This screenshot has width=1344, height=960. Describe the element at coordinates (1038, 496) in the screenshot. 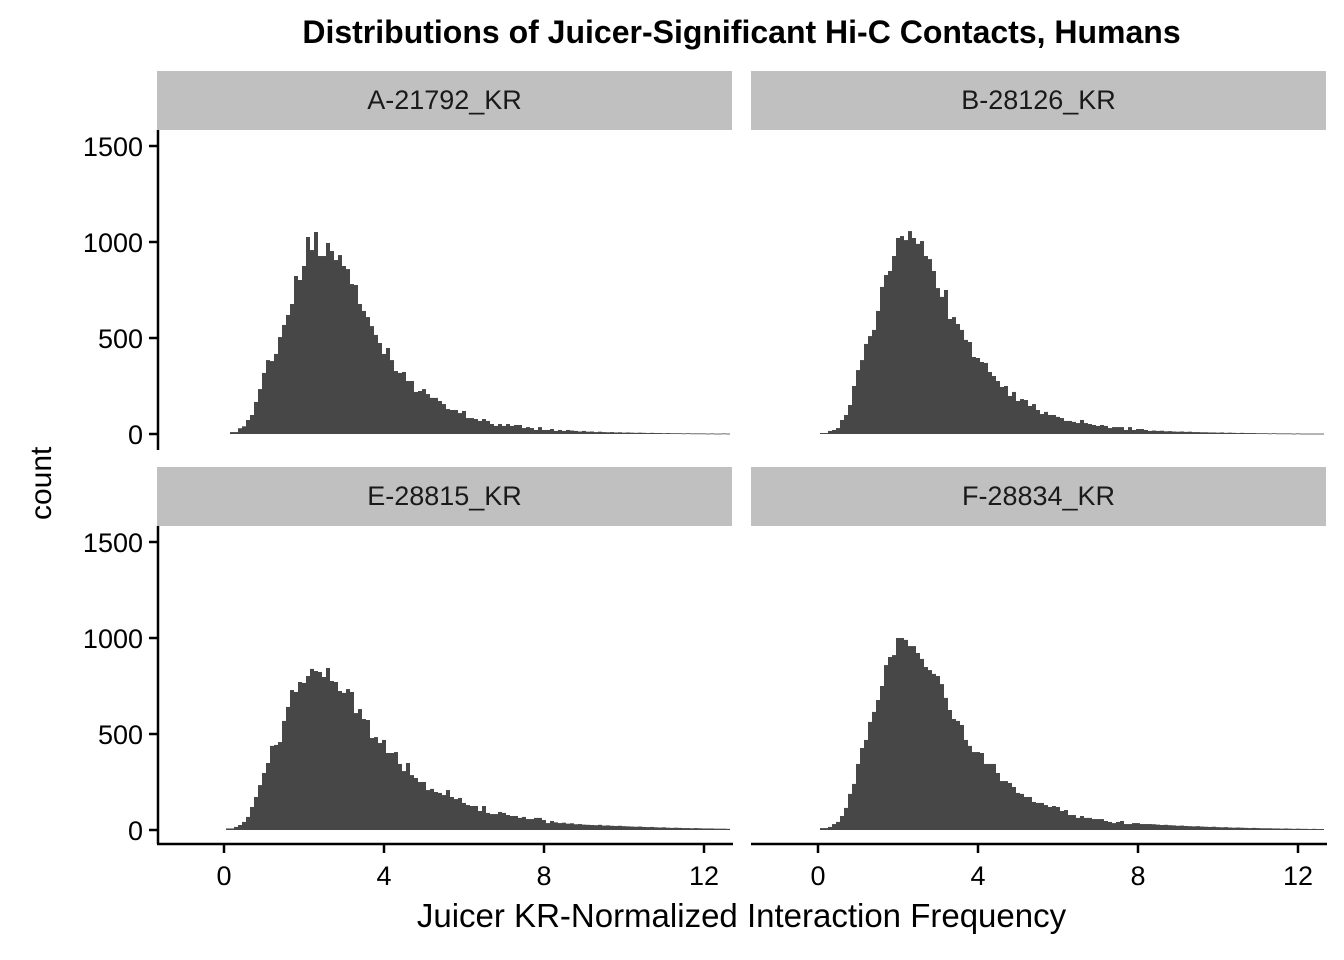

I see `facet-strip-f: F-28834_KR` at that location.